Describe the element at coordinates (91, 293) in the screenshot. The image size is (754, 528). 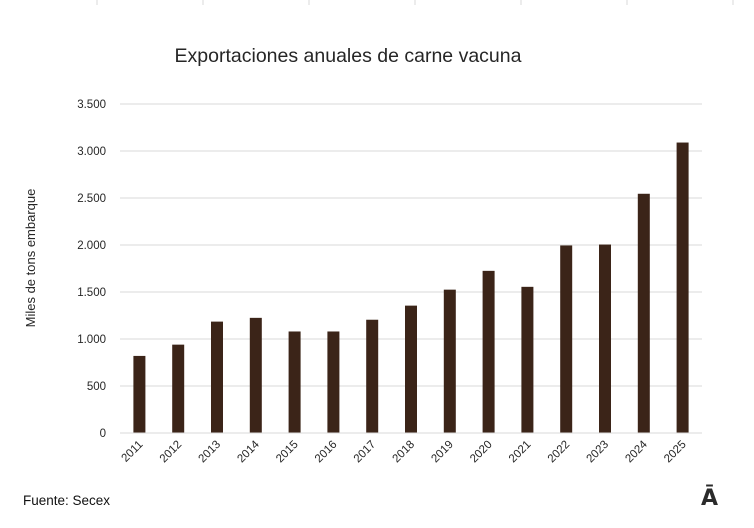
I see `y-tick-label: 1.500` at that location.